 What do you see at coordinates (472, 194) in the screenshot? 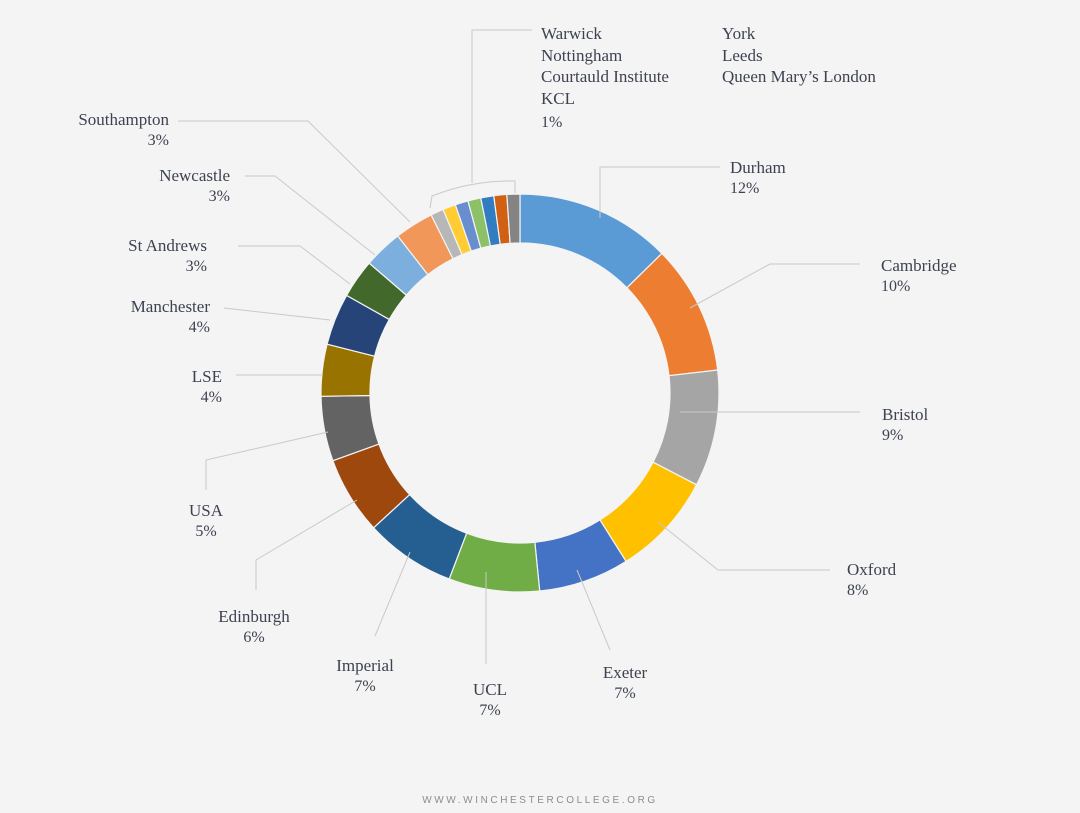
I see `small-group-bracket` at bounding box center [472, 194].